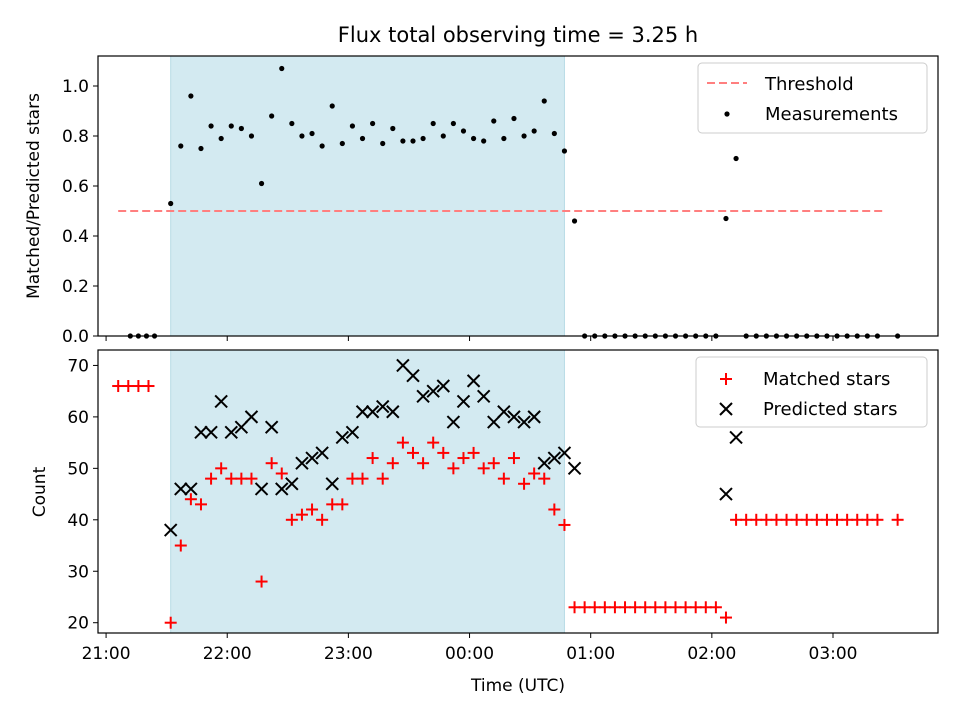 This screenshot has height=720, width=960. What do you see at coordinates (727, 114) in the screenshot?
I see `measurements-legend-swatch` at bounding box center [727, 114].